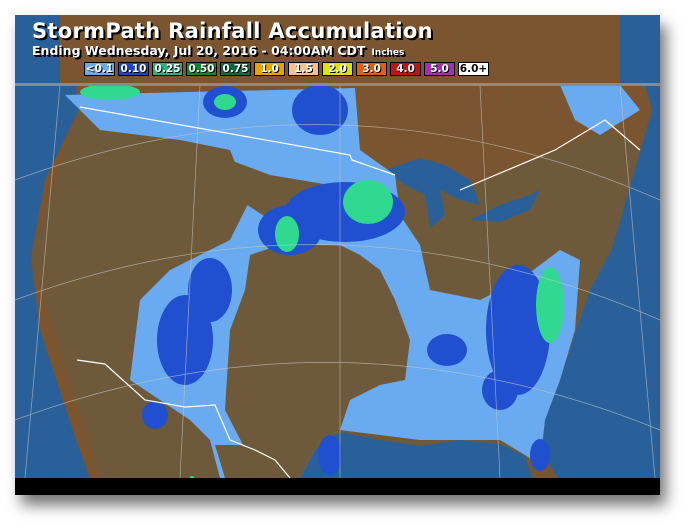  Describe the element at coordinates (133, 69) in the screenshot. I see `legend-item: 0.10` at that location.